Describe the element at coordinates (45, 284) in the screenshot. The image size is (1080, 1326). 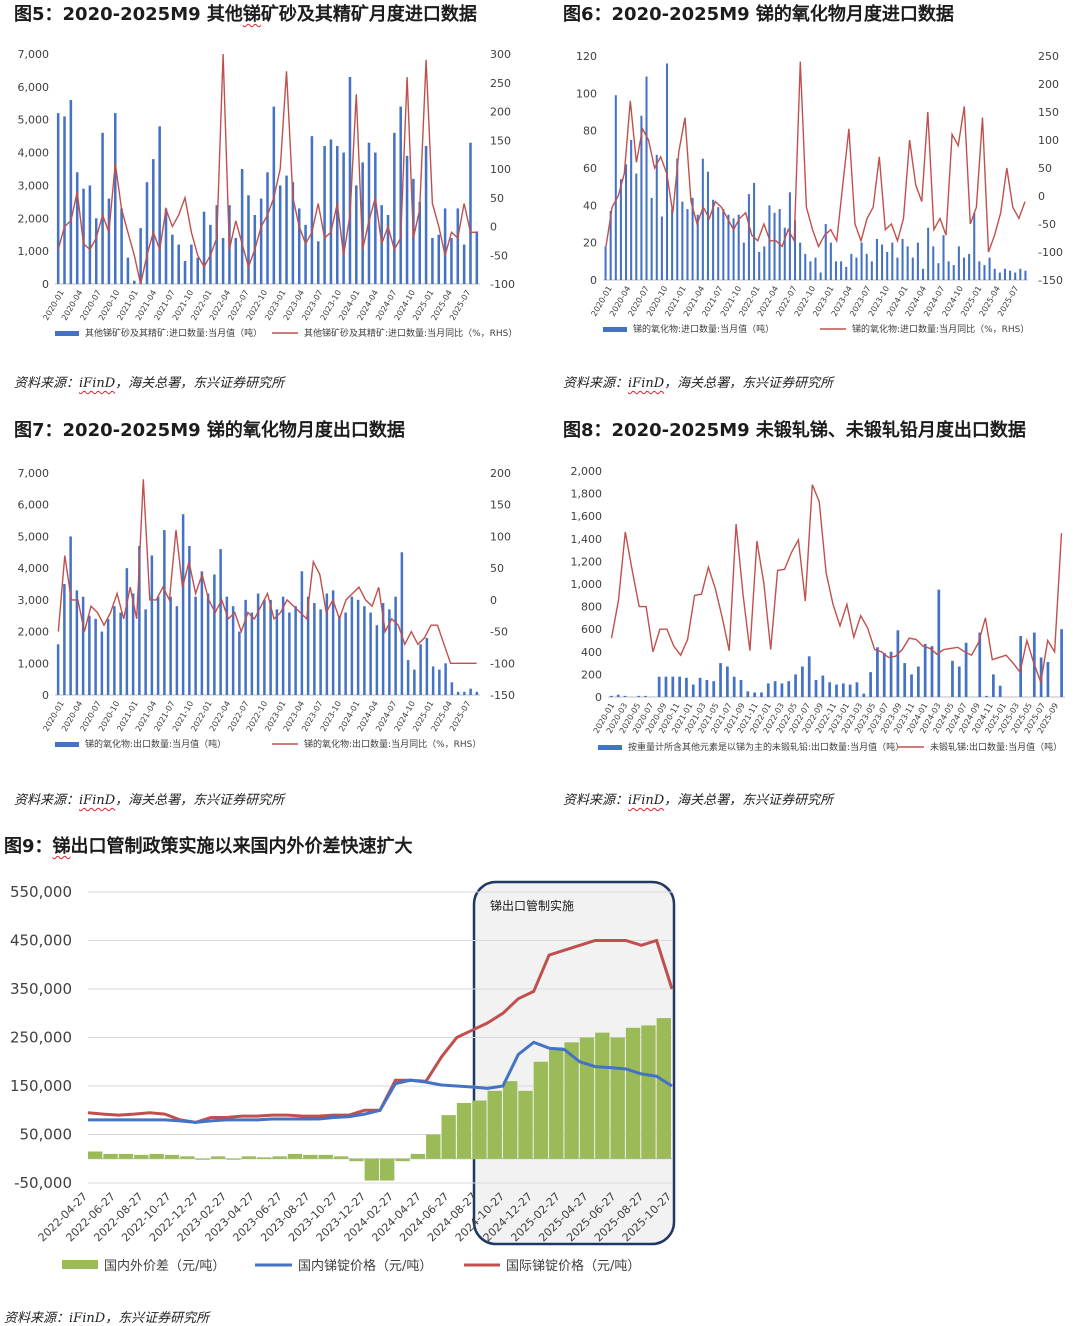
I see `fig5-ytick: 0` at that location.